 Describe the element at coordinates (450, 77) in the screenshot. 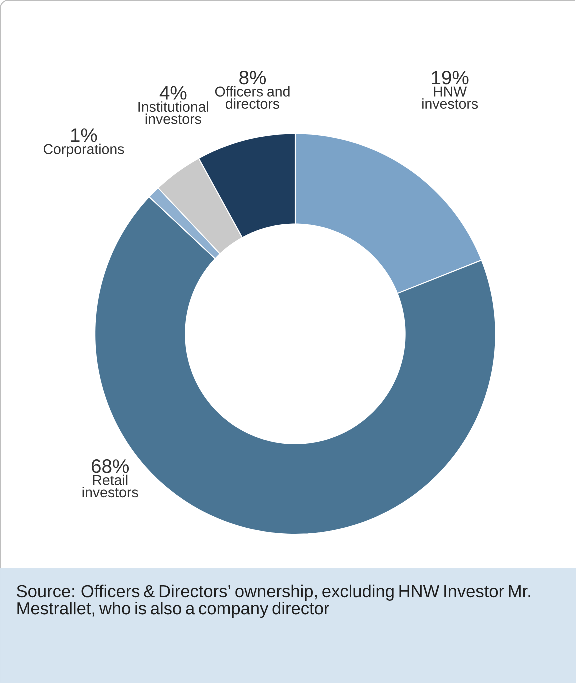

I see `data-label: 19%` at that location.